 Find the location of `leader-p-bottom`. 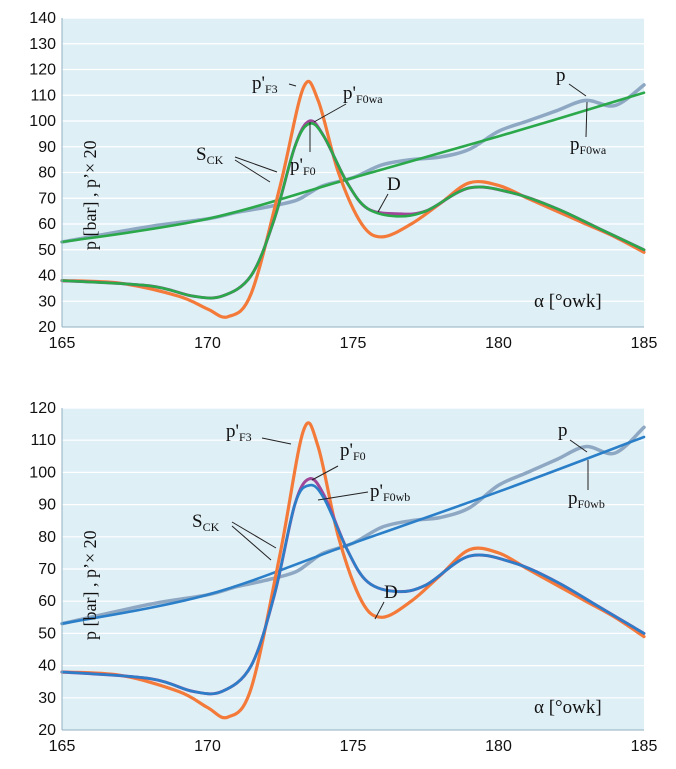

leader-p-bottom is located at coordinates (578, 446).